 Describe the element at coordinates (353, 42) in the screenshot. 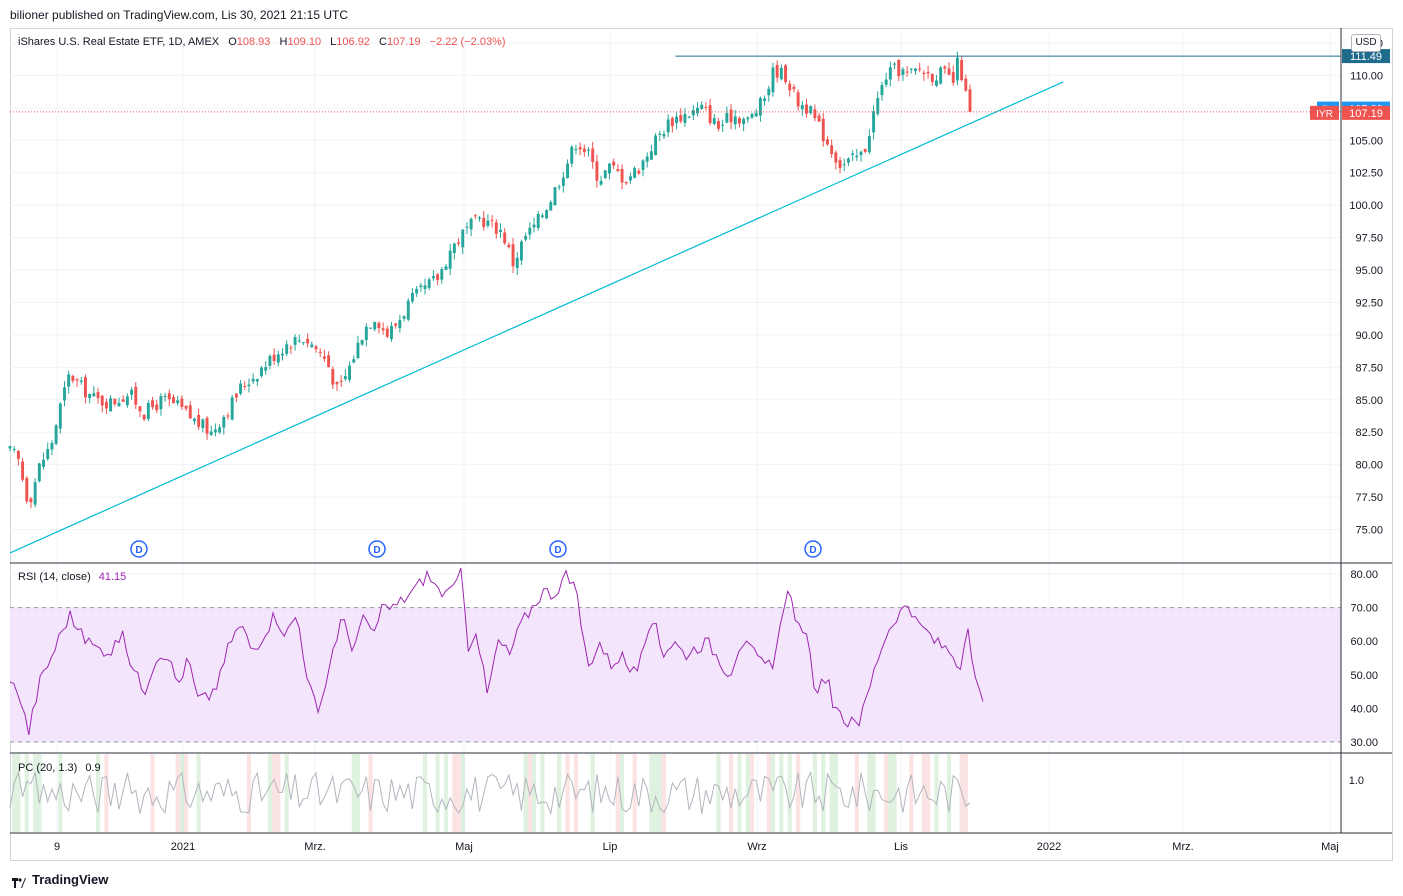

I see `low-value: 106.92` at that location.